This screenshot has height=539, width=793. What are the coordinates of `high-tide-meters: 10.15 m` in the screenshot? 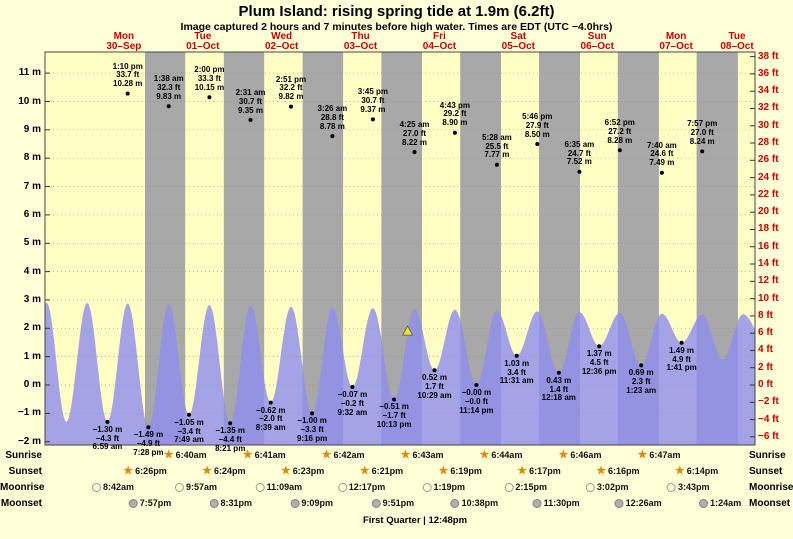 It's located at (209, 87).